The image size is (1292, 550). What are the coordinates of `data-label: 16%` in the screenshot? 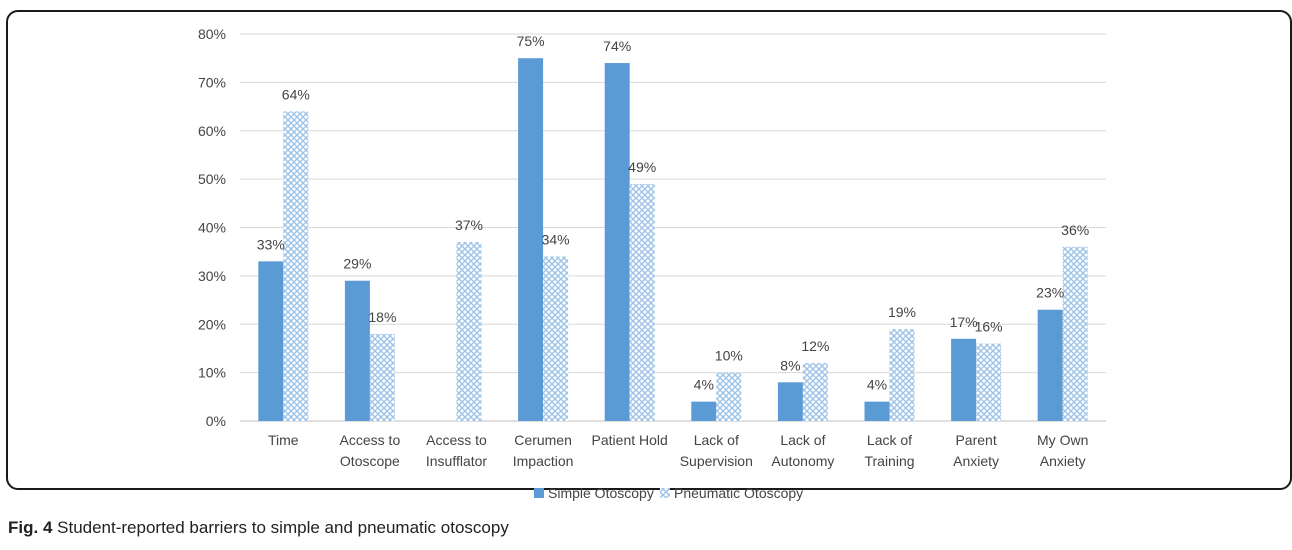 It's located at (989, 327).